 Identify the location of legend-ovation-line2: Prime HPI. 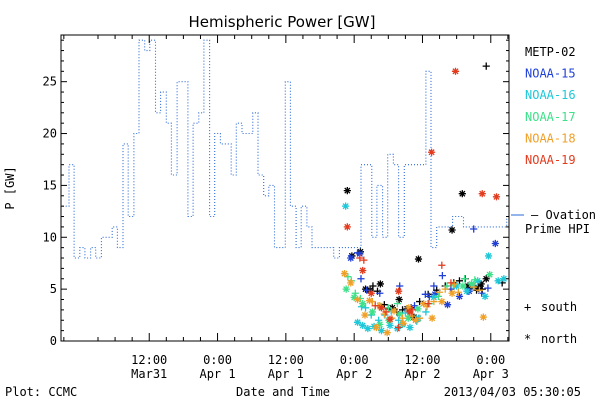
(557, 229).